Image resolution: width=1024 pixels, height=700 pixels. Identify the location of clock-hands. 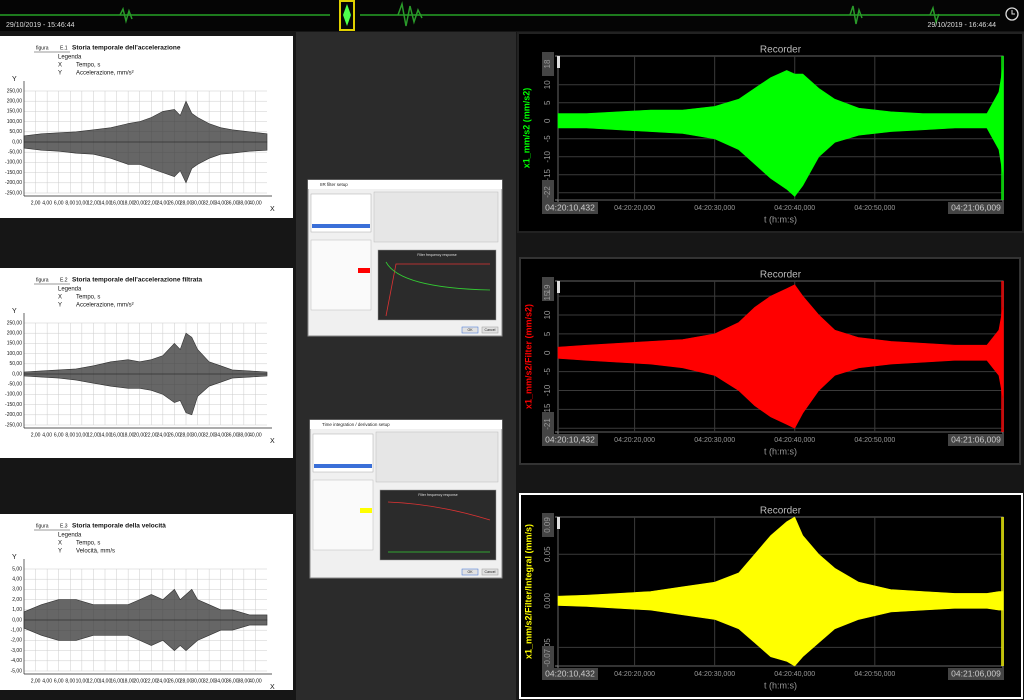
(1013, 12).